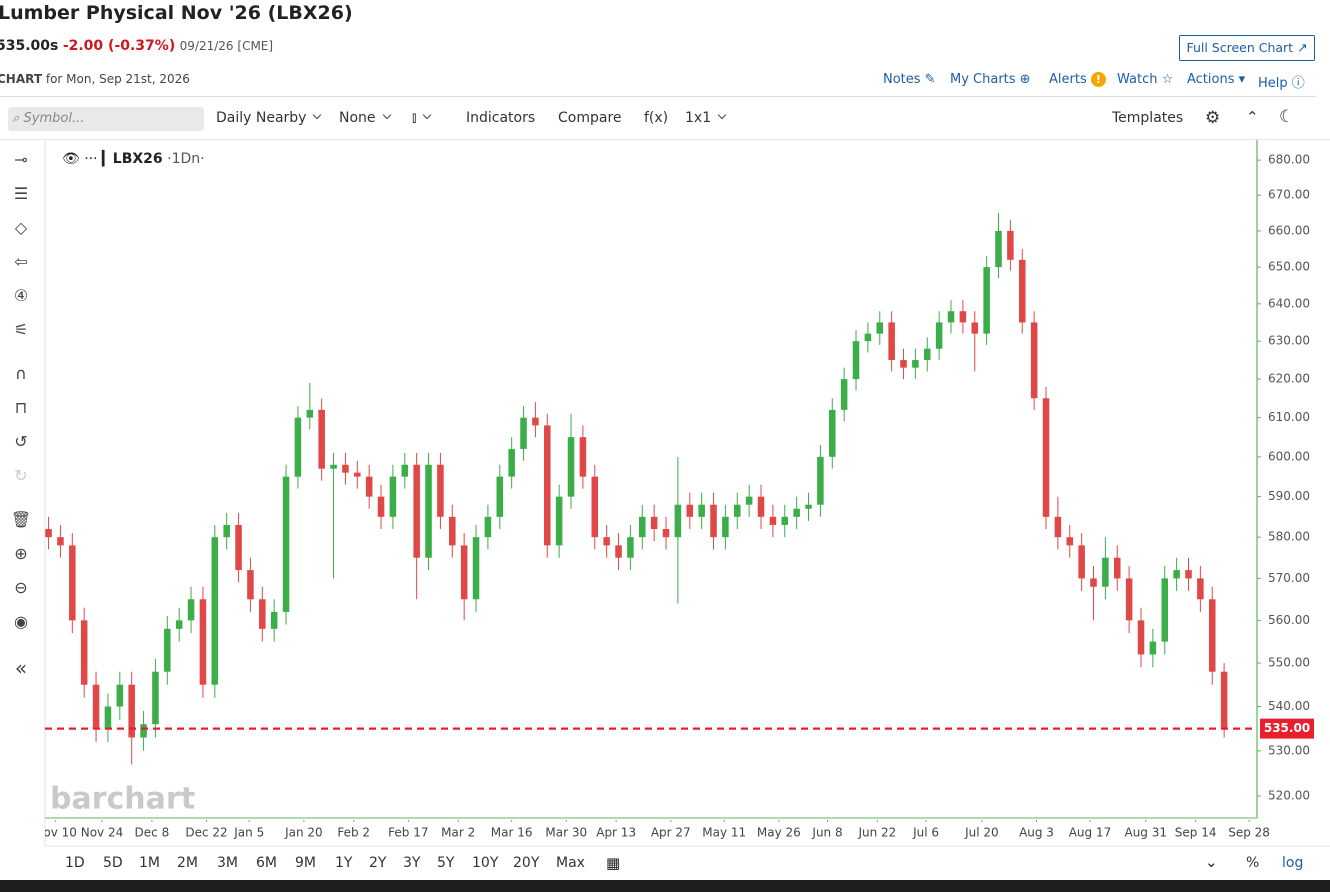 Image resolution: width=1330 pixels, height=892 pixels. Describe the element at coordinates (412, 863) in the screenshot. I see `period-button: 3Y` at that location.